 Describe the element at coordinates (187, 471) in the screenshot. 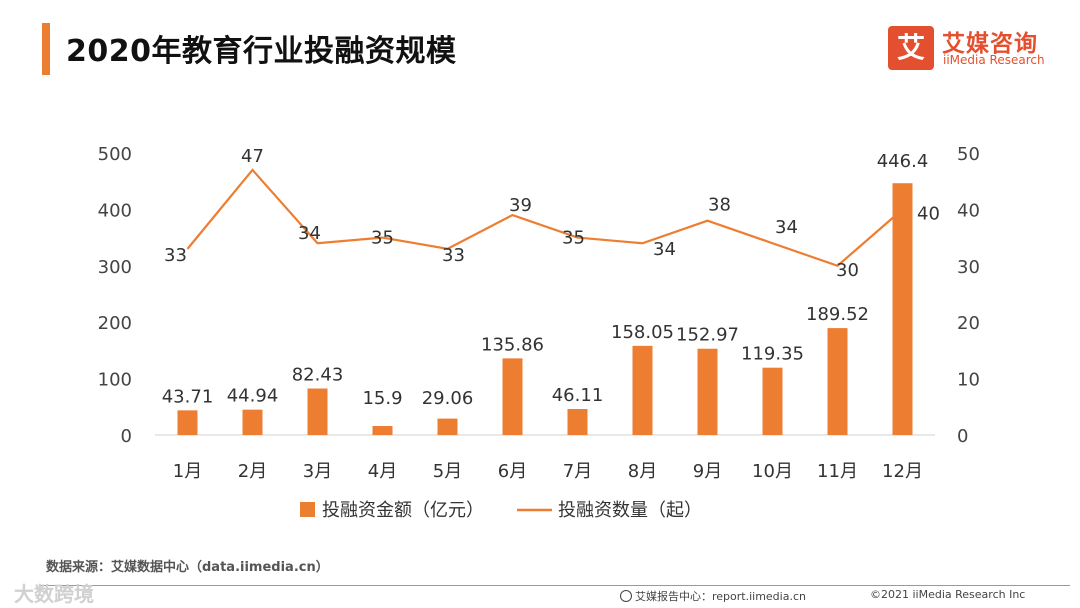

I see `x-tick-label: 1月` at that location.